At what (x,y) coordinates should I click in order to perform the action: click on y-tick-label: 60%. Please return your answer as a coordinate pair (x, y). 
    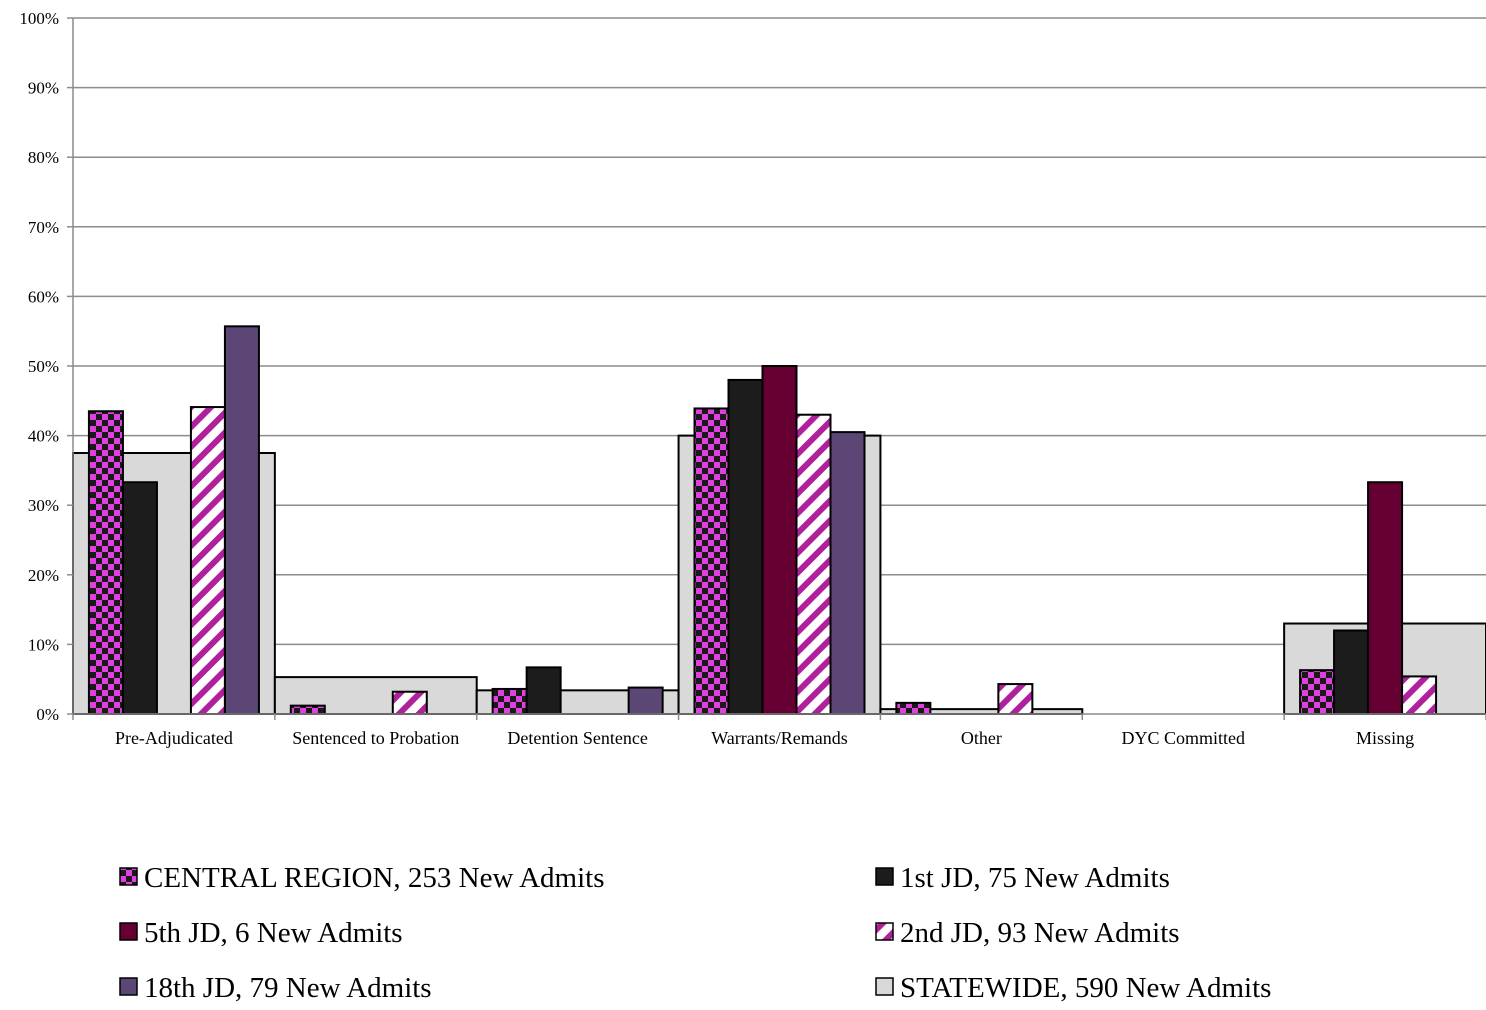
    Looking at the image, I should click on (43, 296).